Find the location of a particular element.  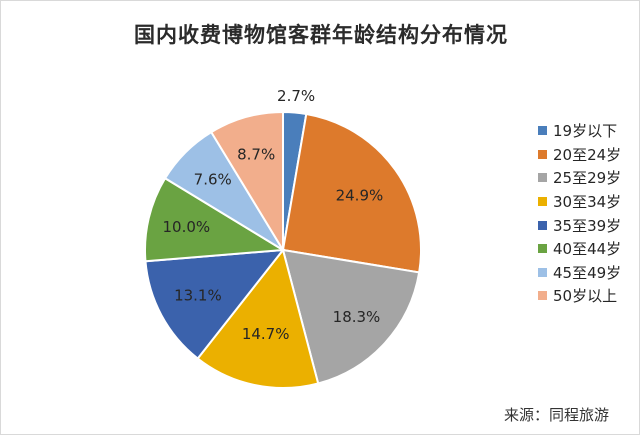

slice-data-label: 13.1% is located at coordinates (198, 296).